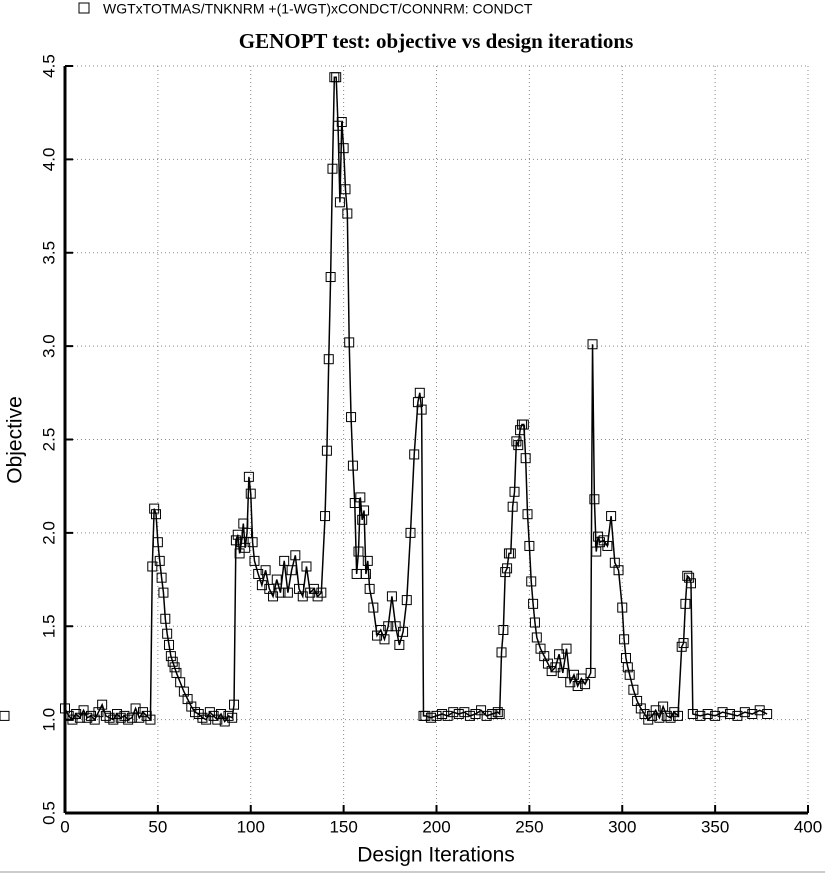 The image size is (825, 874). I want to click on x-tick-label: 0, so click(64, 826).